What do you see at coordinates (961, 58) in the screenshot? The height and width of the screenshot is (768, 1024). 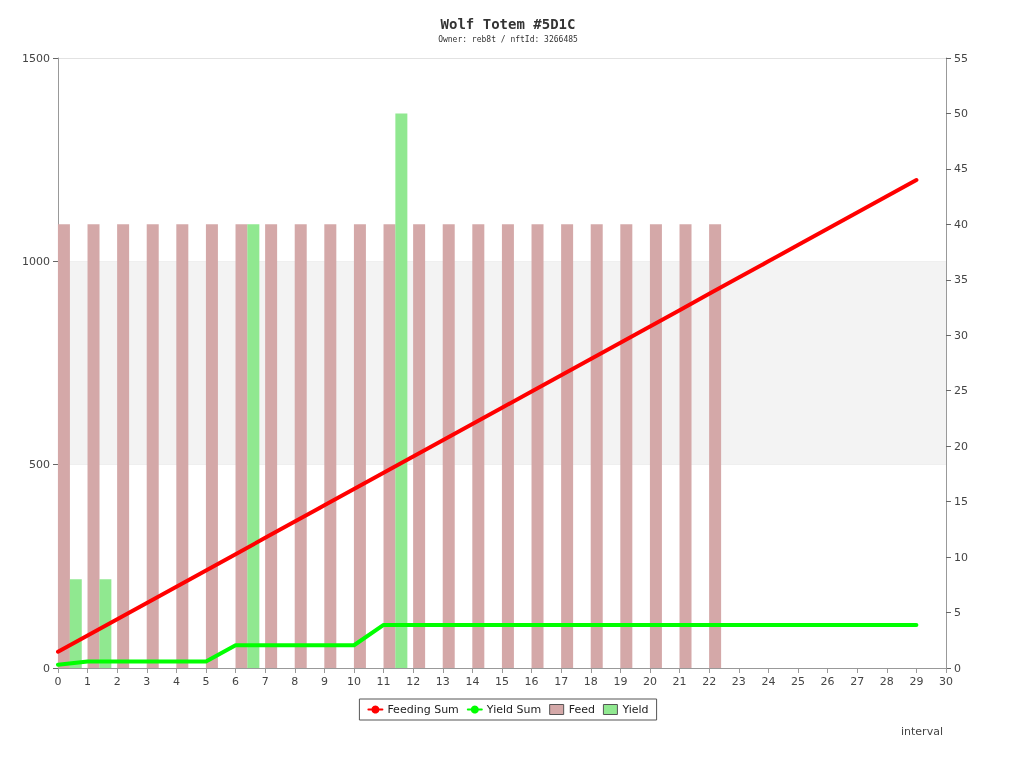 I see `y2-tick-label: 55` at bounding box center [961, 58].